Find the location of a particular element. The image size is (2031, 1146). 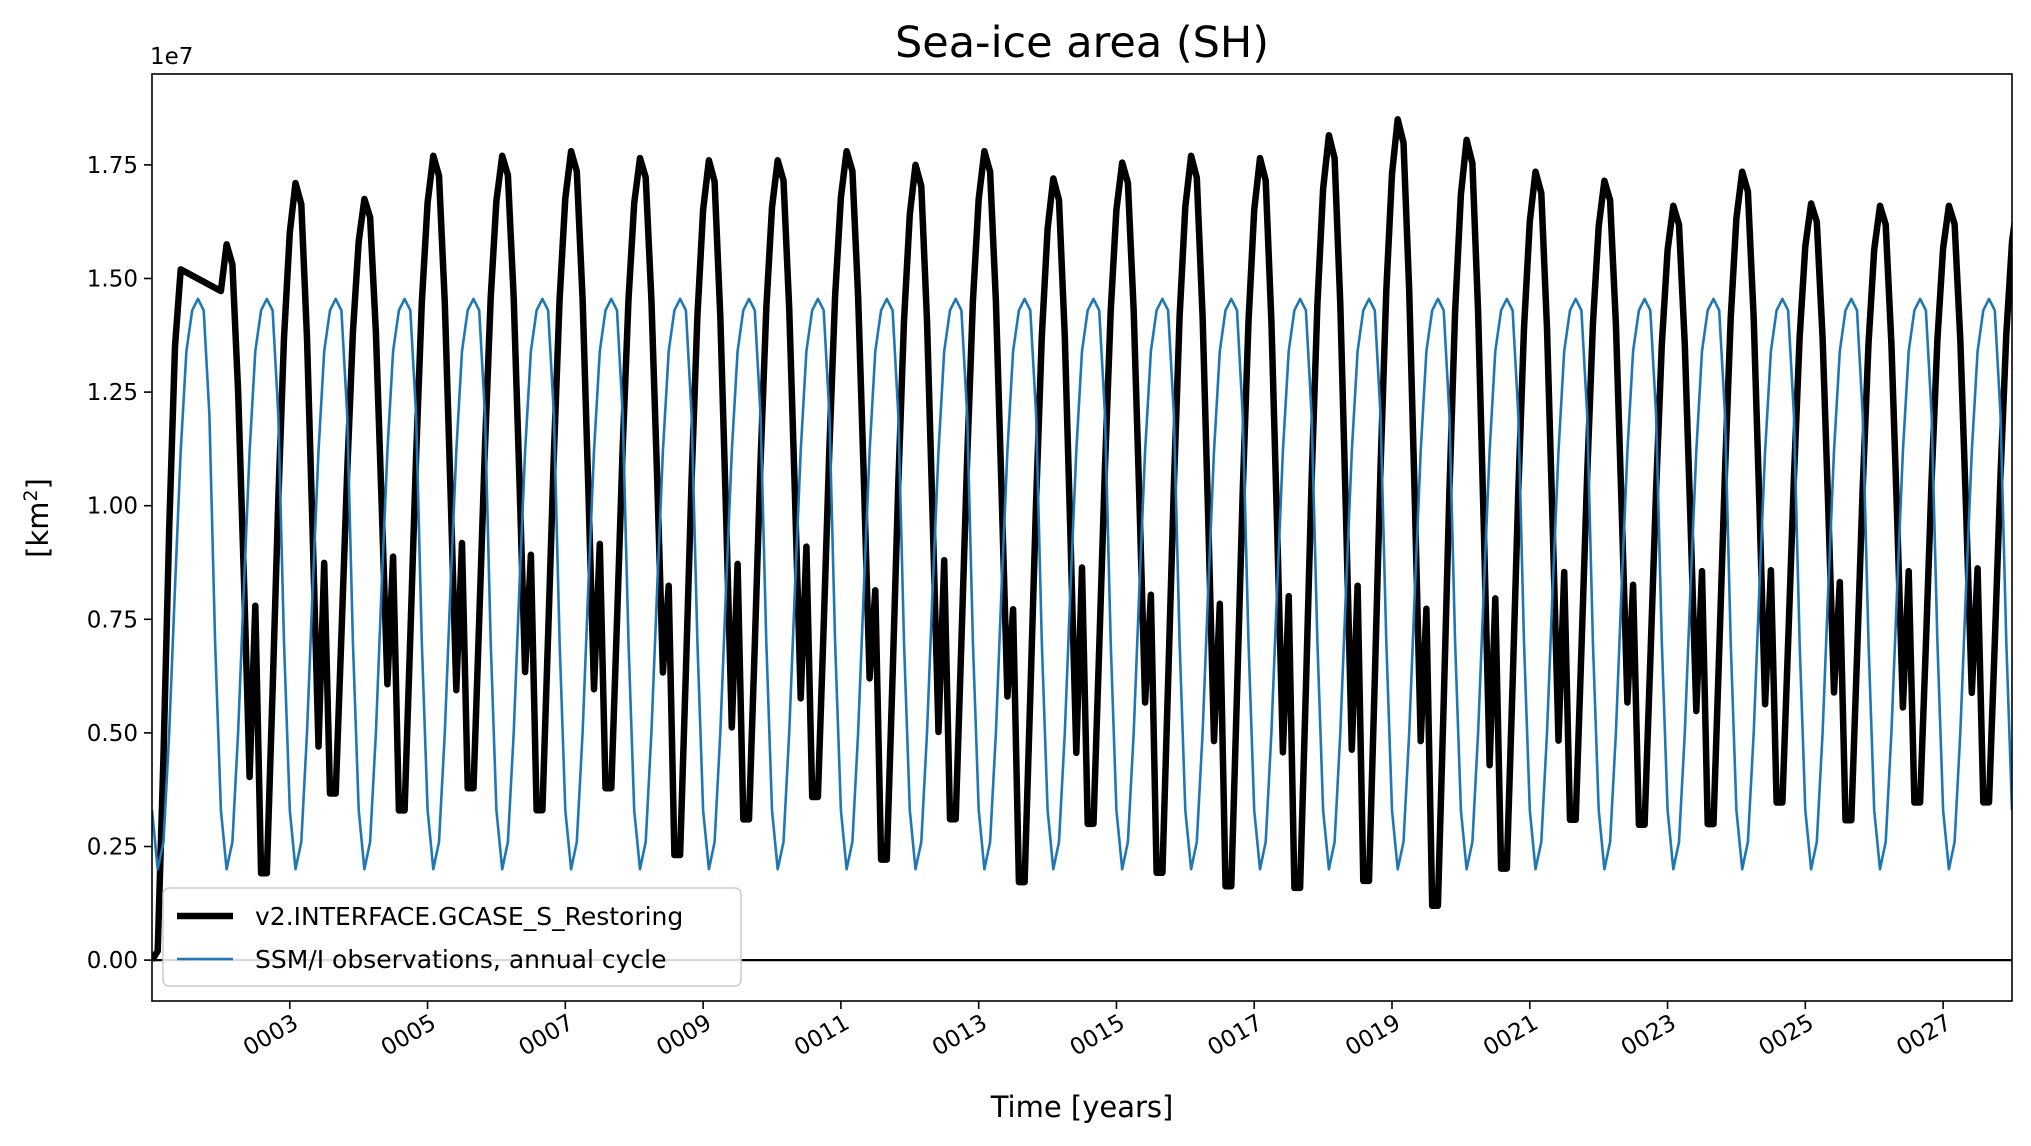

x-tick-label: 0011 is located at coordinates (822, 1036).